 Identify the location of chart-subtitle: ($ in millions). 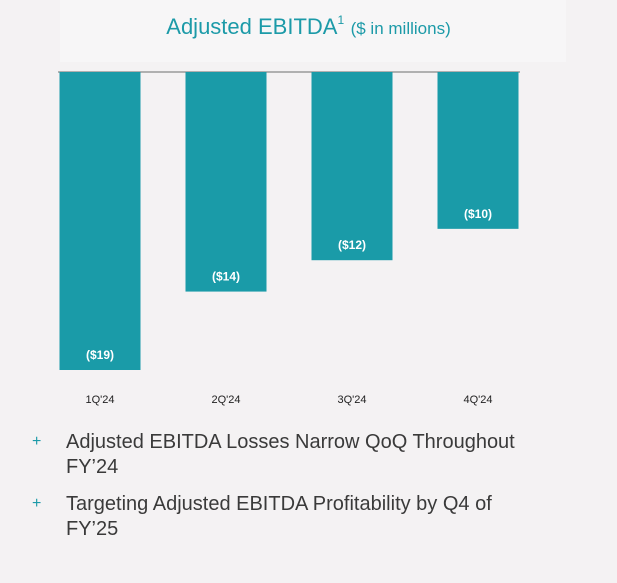
(400, 28).